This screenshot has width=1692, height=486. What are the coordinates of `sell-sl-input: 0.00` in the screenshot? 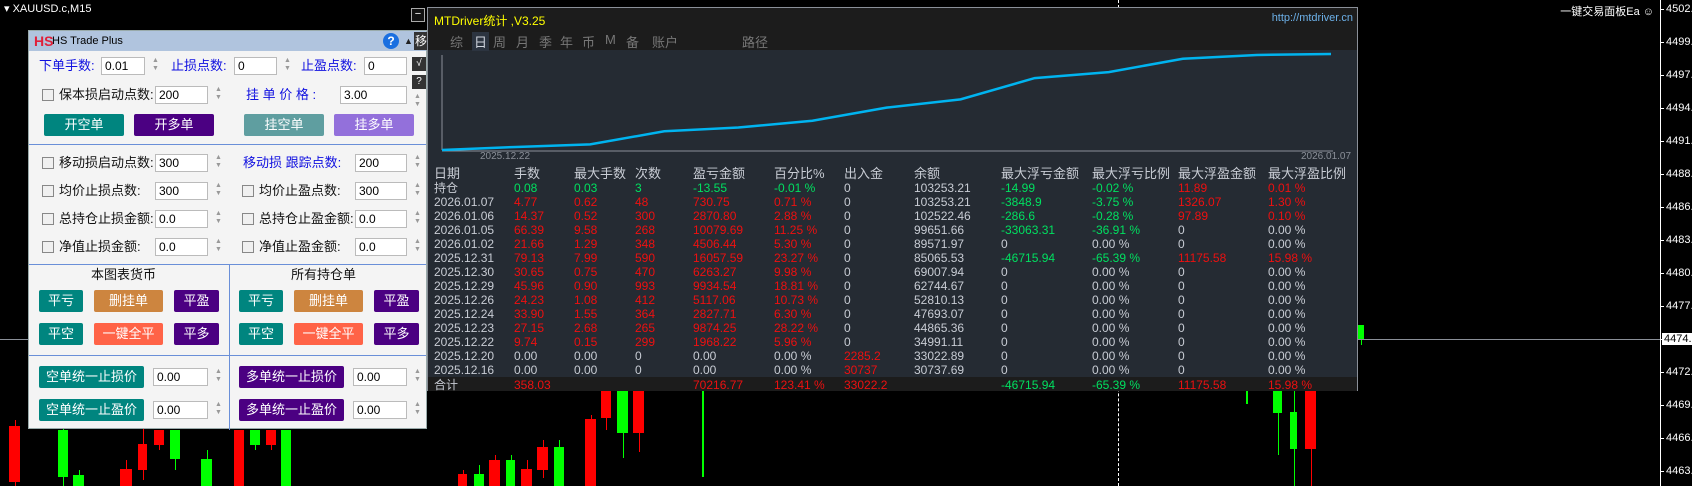 It's located at (180, 377).